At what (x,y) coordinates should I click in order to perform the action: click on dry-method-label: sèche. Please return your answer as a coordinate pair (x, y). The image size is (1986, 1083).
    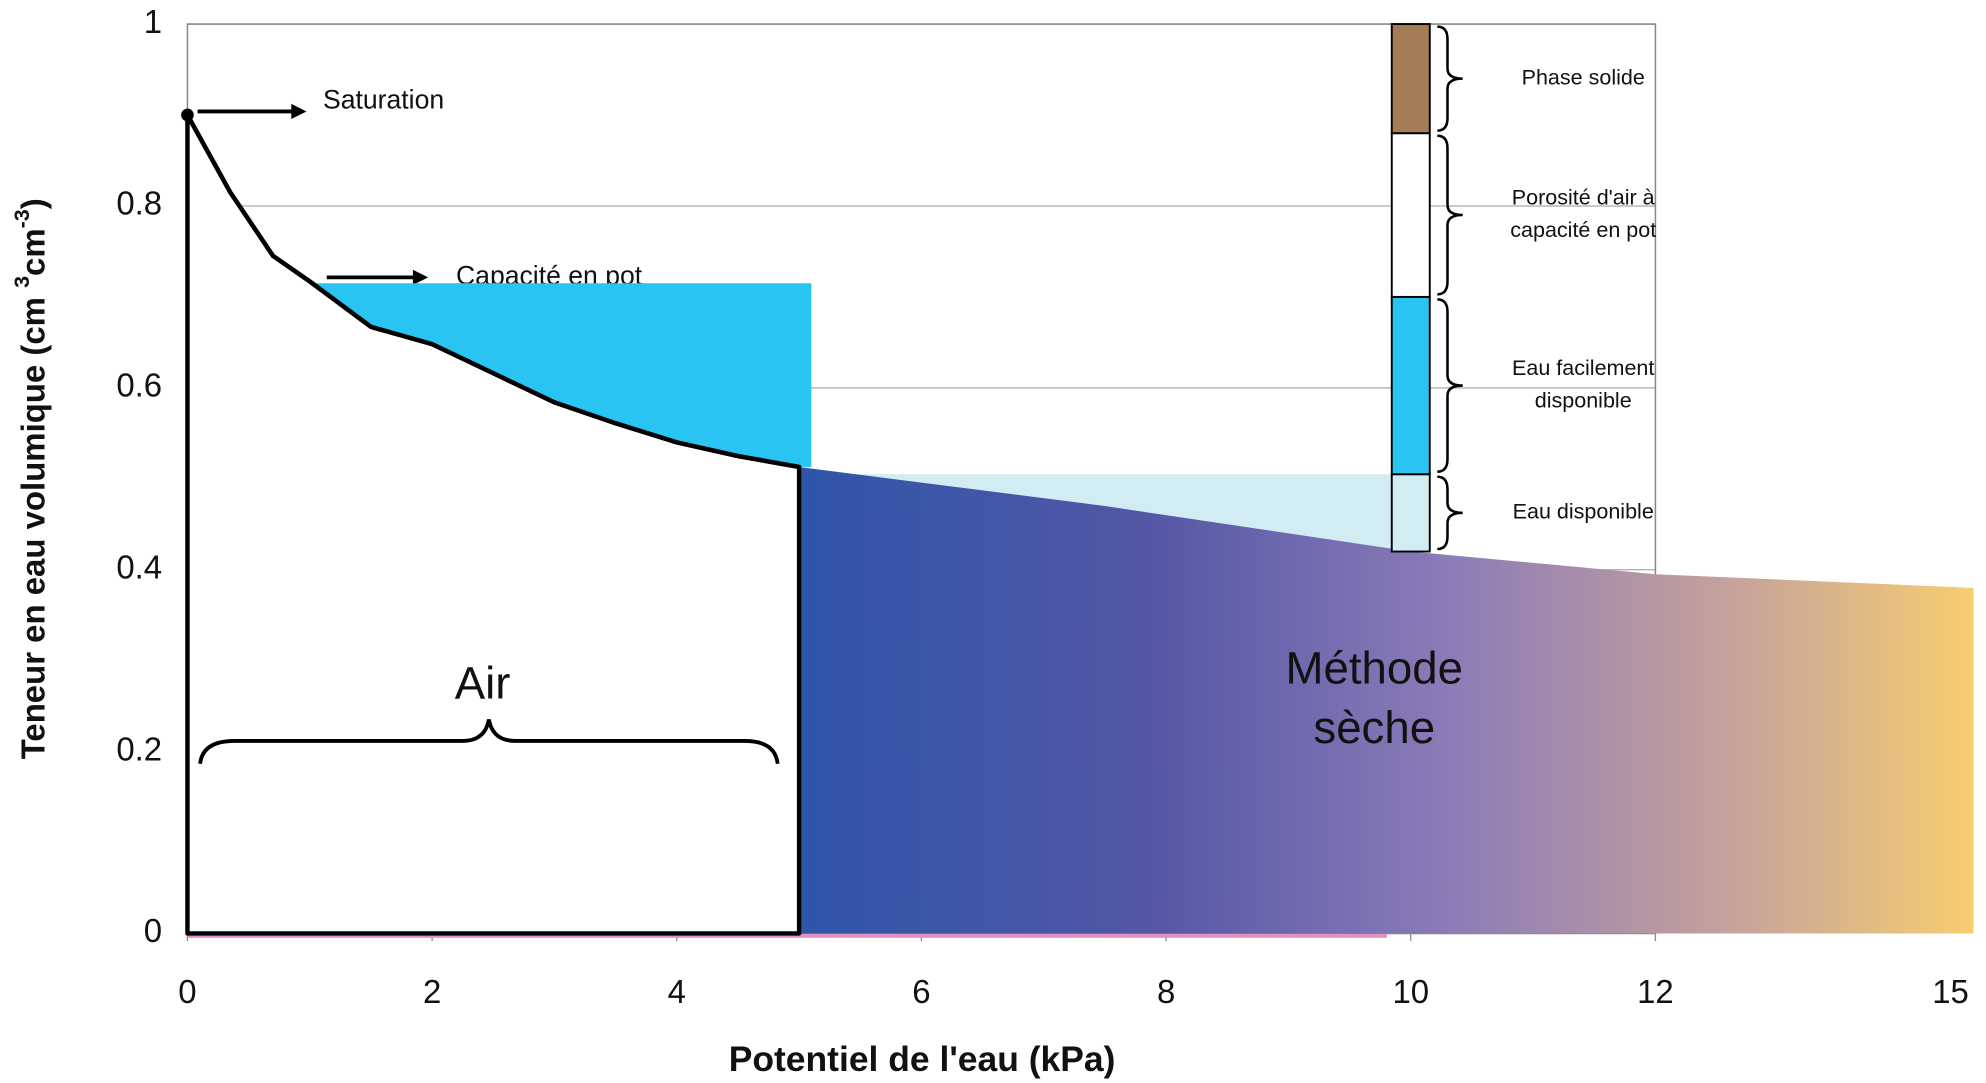
    Looking at the image, I should click on (1374, 727).